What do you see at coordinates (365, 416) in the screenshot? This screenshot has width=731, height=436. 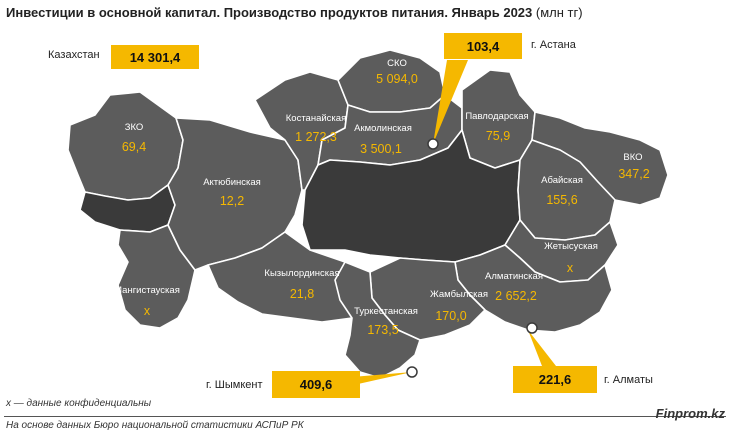 I see `footer-divider` at bounding box center [365, 416].